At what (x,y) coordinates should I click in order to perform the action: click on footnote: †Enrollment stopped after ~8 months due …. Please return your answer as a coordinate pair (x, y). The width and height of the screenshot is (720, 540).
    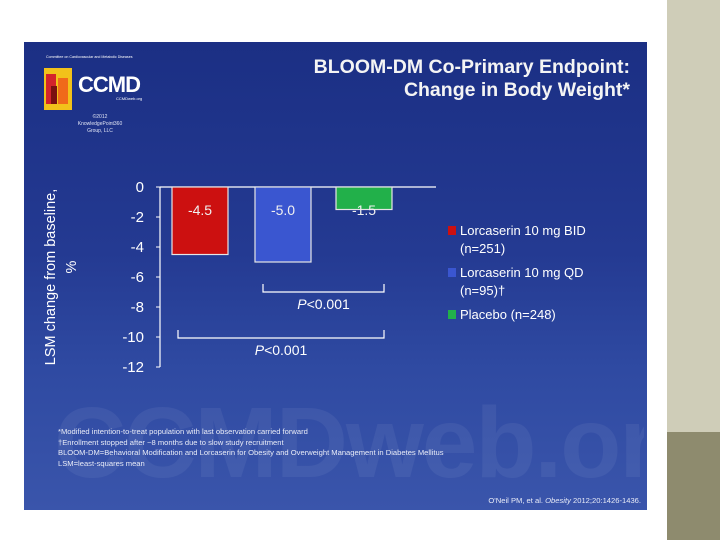
    Looking at the image, I should click on (171, 442).